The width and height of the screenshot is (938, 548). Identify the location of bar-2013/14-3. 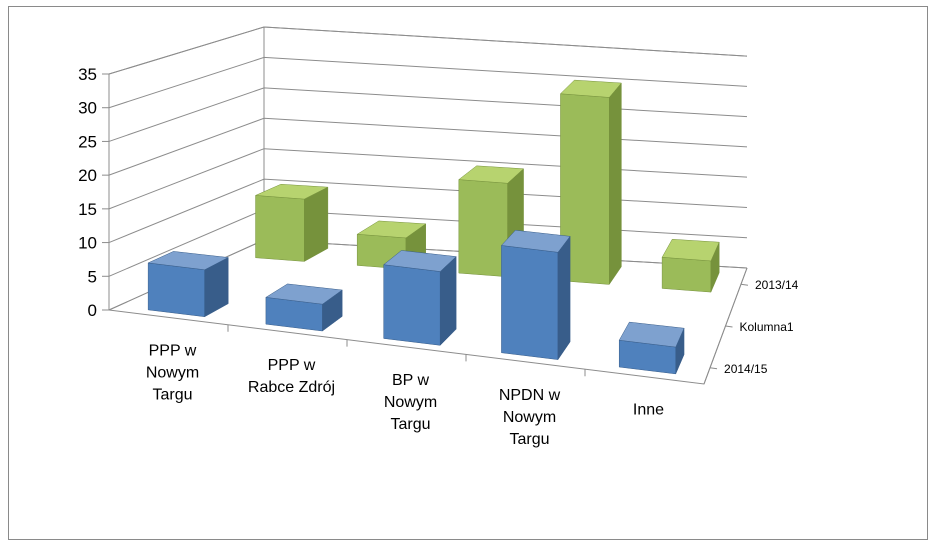
(590, 182).